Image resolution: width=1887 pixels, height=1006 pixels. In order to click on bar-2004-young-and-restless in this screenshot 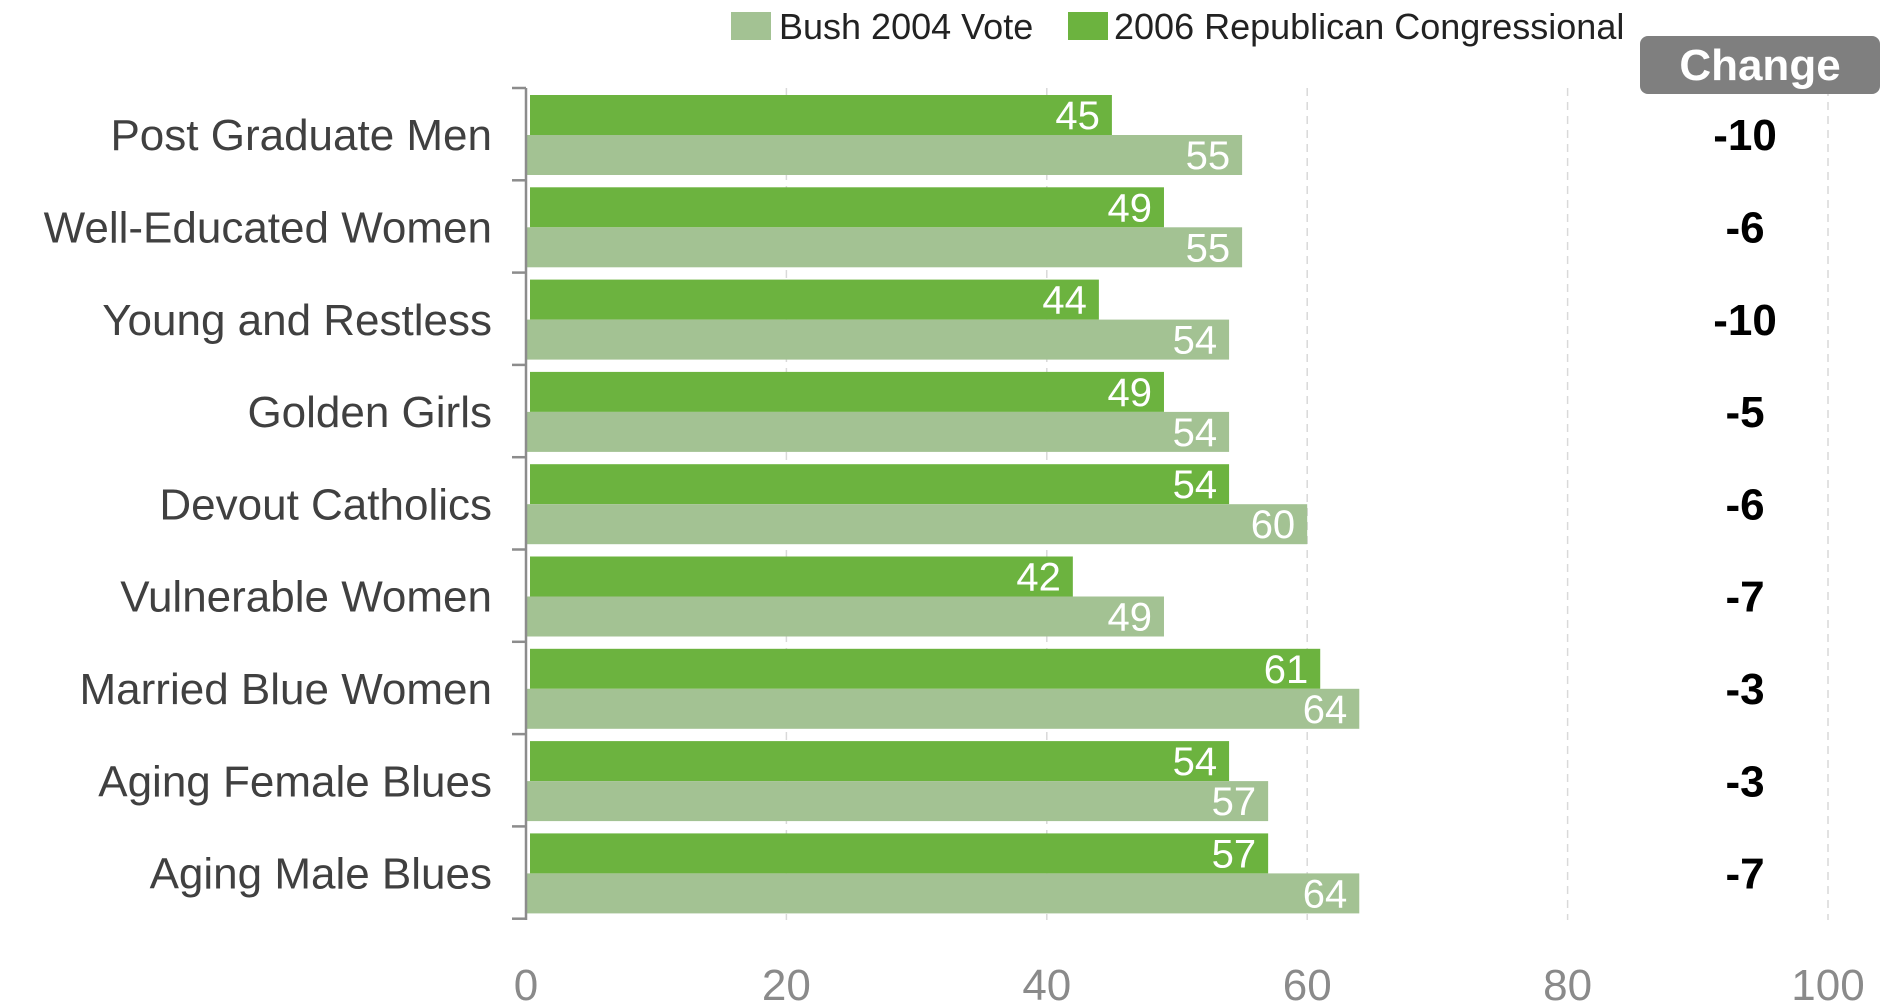, I will do `click(878, 339)`.